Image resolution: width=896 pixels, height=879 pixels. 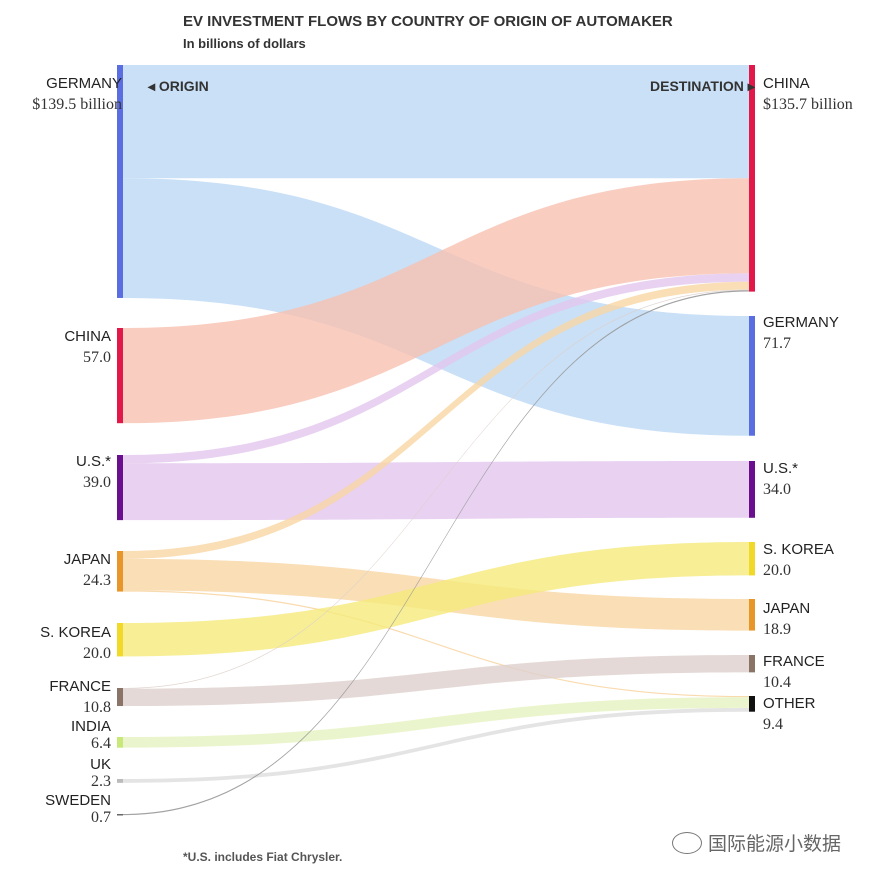 I want to click on destination-node-japan, so click(x=752, y=615).